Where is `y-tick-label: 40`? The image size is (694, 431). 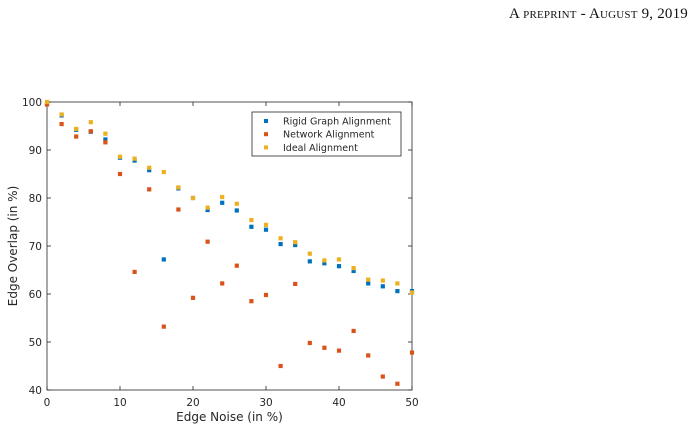 y-tick-label: 40 is located at coordinates (35, 391).